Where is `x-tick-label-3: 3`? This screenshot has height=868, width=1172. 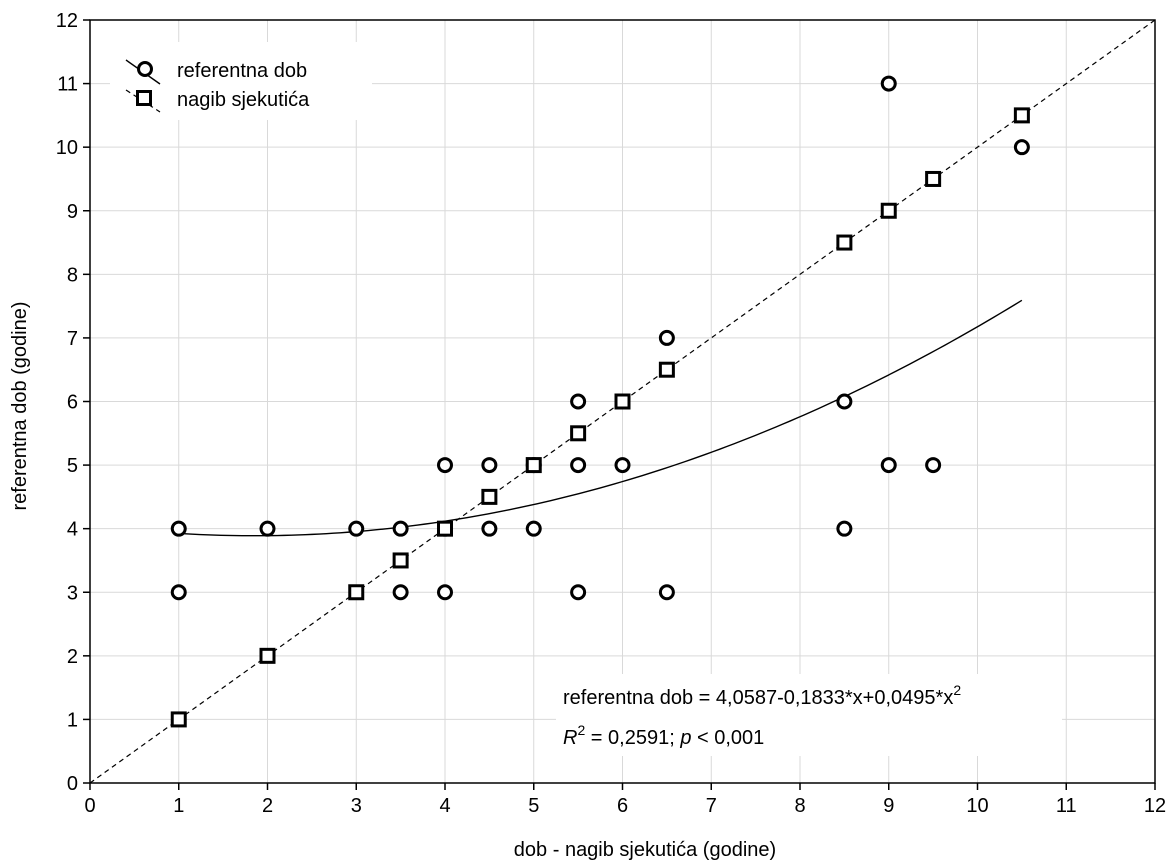 x-tick-label-3: 3 is located at coordinates (356, 806).